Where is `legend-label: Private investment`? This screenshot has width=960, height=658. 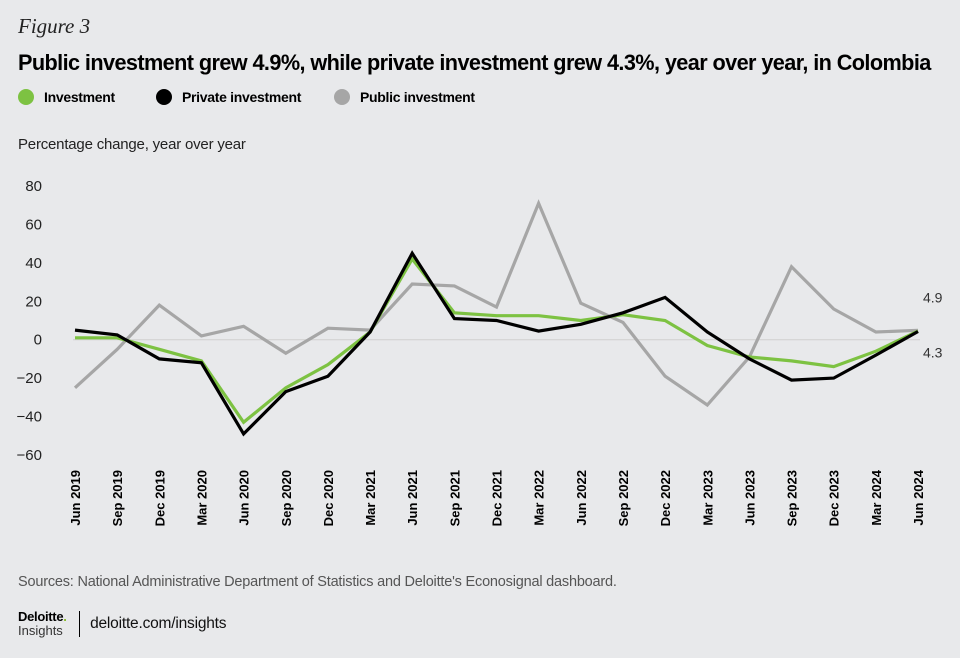
legend-label: Private investment is located at coordinates (242, 97).